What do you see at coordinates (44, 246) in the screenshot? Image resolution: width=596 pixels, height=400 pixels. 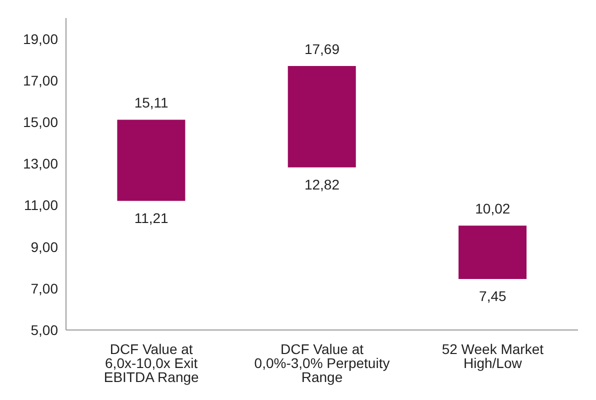 I see `y-tick-label: 9,00` at bounding box center [44, 246].